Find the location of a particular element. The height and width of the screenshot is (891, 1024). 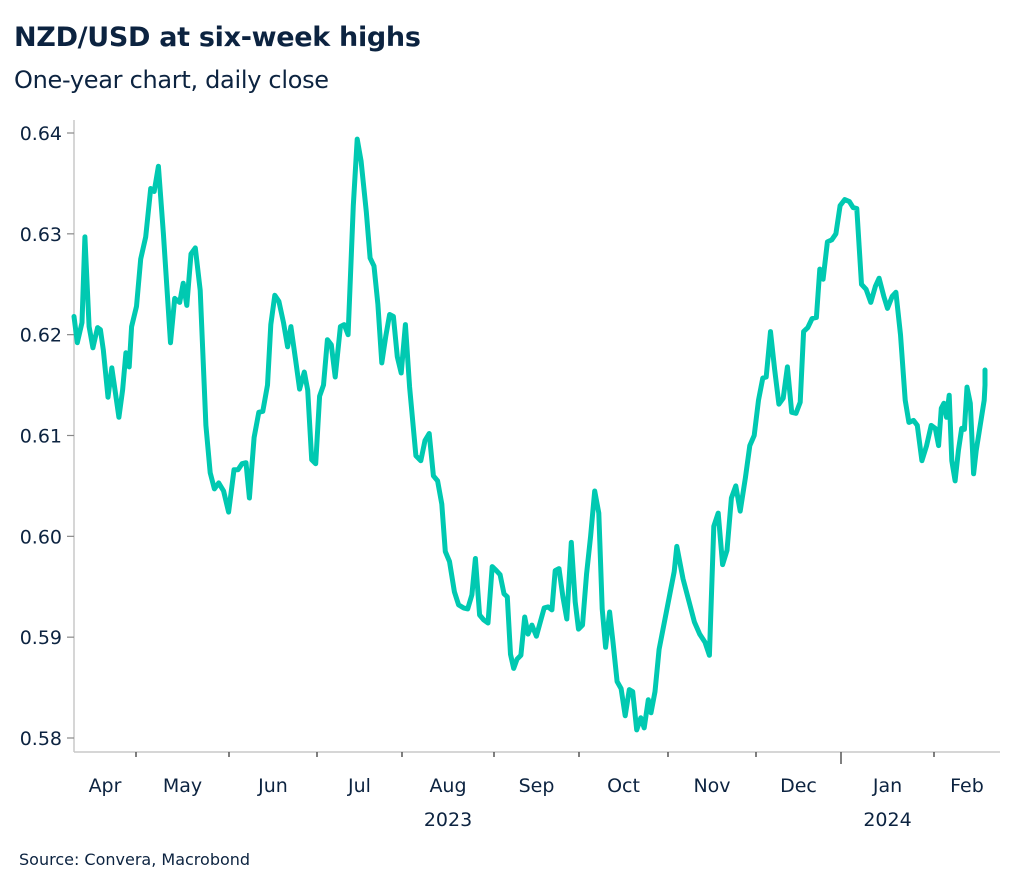

x-tick-label: Nov is located at coordinates (711, 786).